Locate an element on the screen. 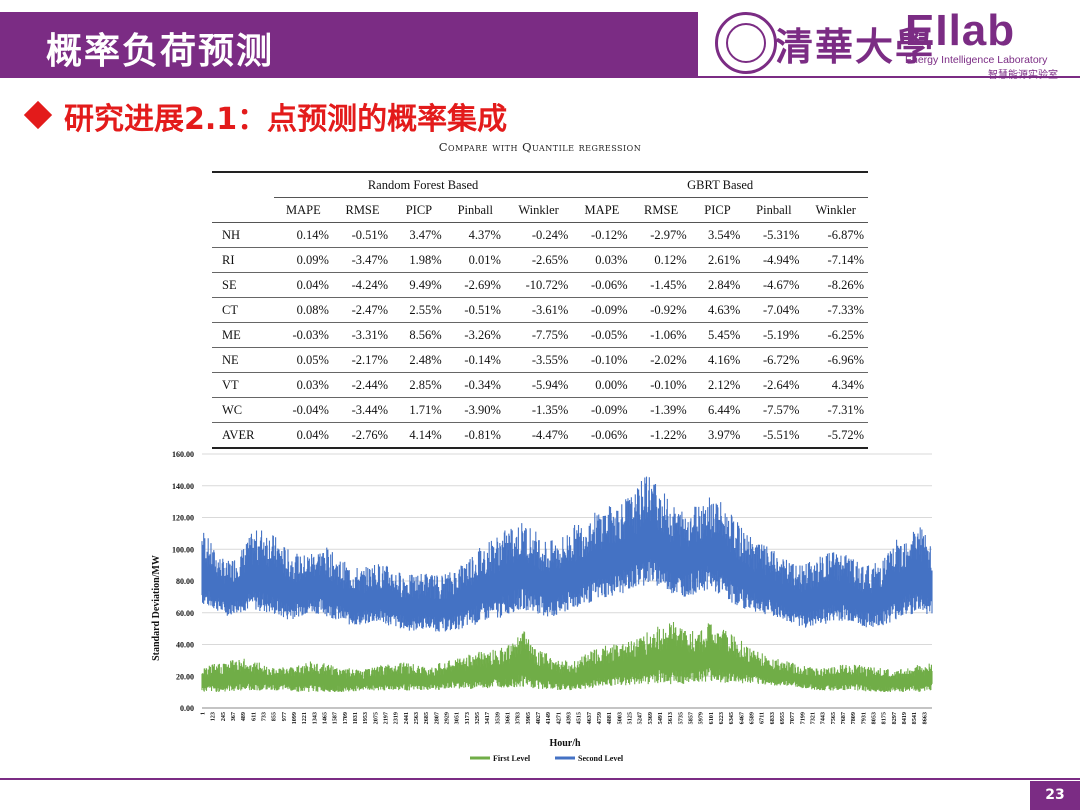 This screenshot has height=810, width=1080. group-header-rf: Random Forest Based is located at coordinates (423, 184).